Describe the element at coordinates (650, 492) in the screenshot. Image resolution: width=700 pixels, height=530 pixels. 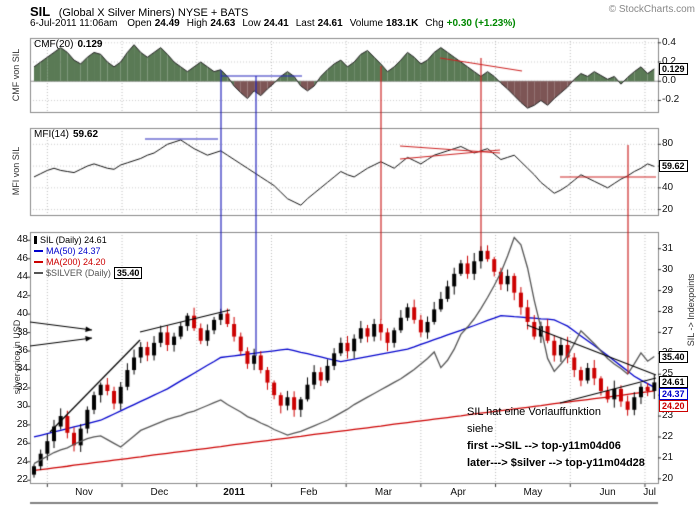
I see `month-label: Jul` at that location.